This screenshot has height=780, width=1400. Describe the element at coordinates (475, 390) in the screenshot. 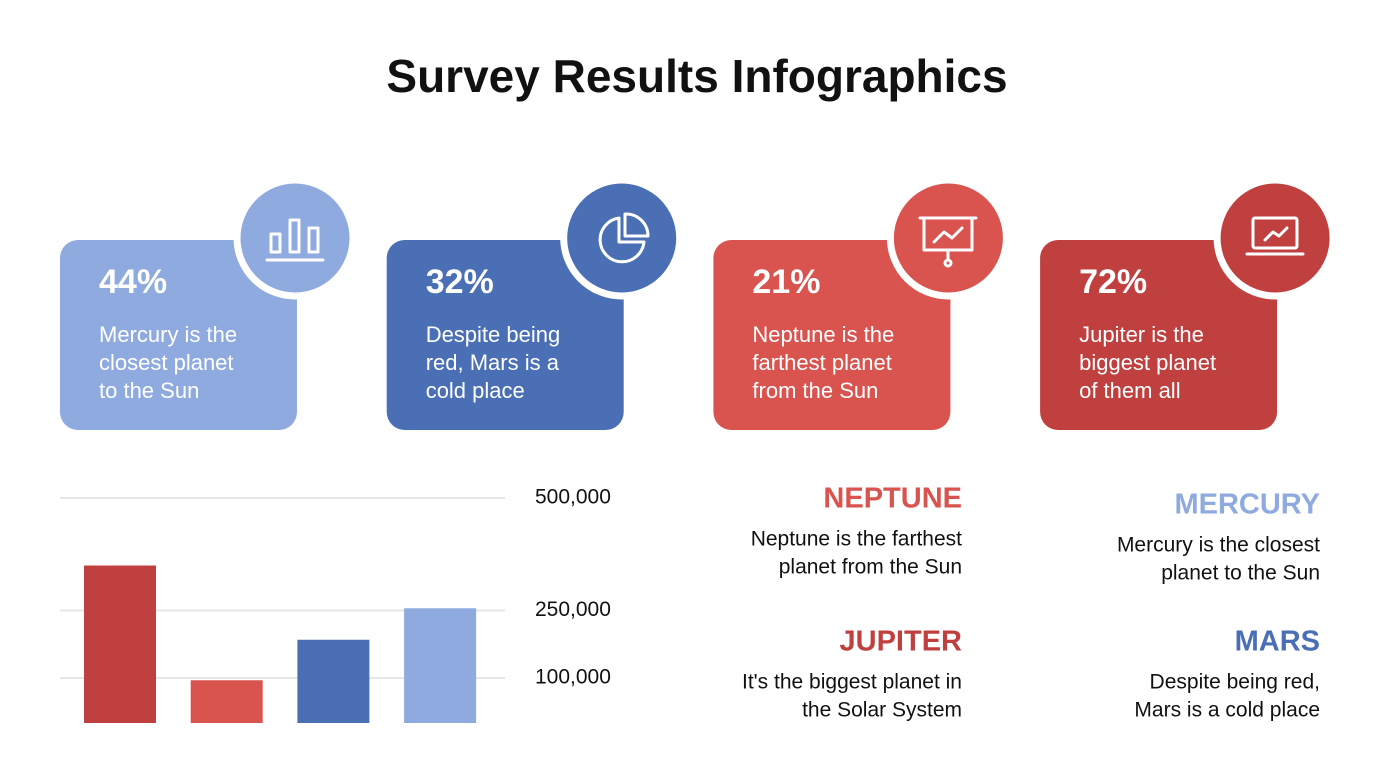

I see `card-text: cold place` at that location.